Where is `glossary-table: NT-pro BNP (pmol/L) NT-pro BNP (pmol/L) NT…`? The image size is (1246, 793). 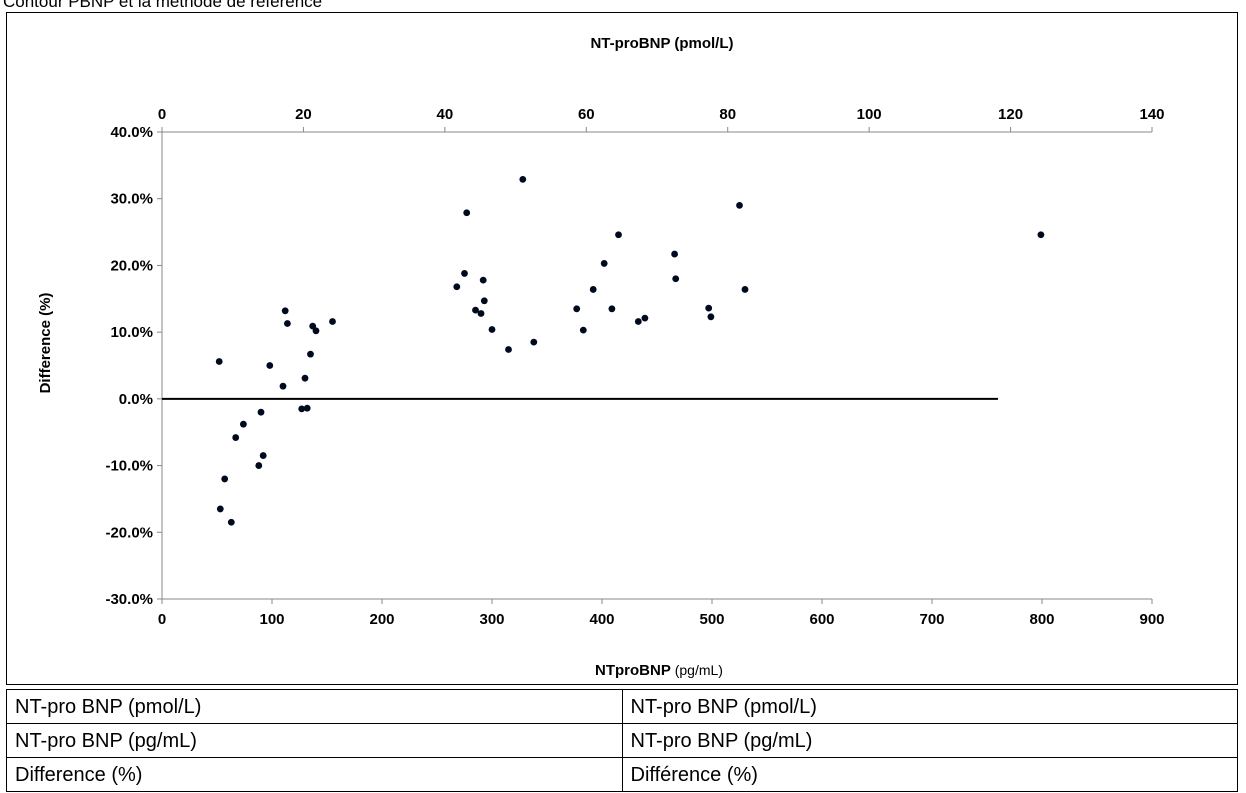
glossary-table: NT-pro BNP (pmol/L) NT-pro BNP (pmol/L) NT… is located at coordinates (622, 740).